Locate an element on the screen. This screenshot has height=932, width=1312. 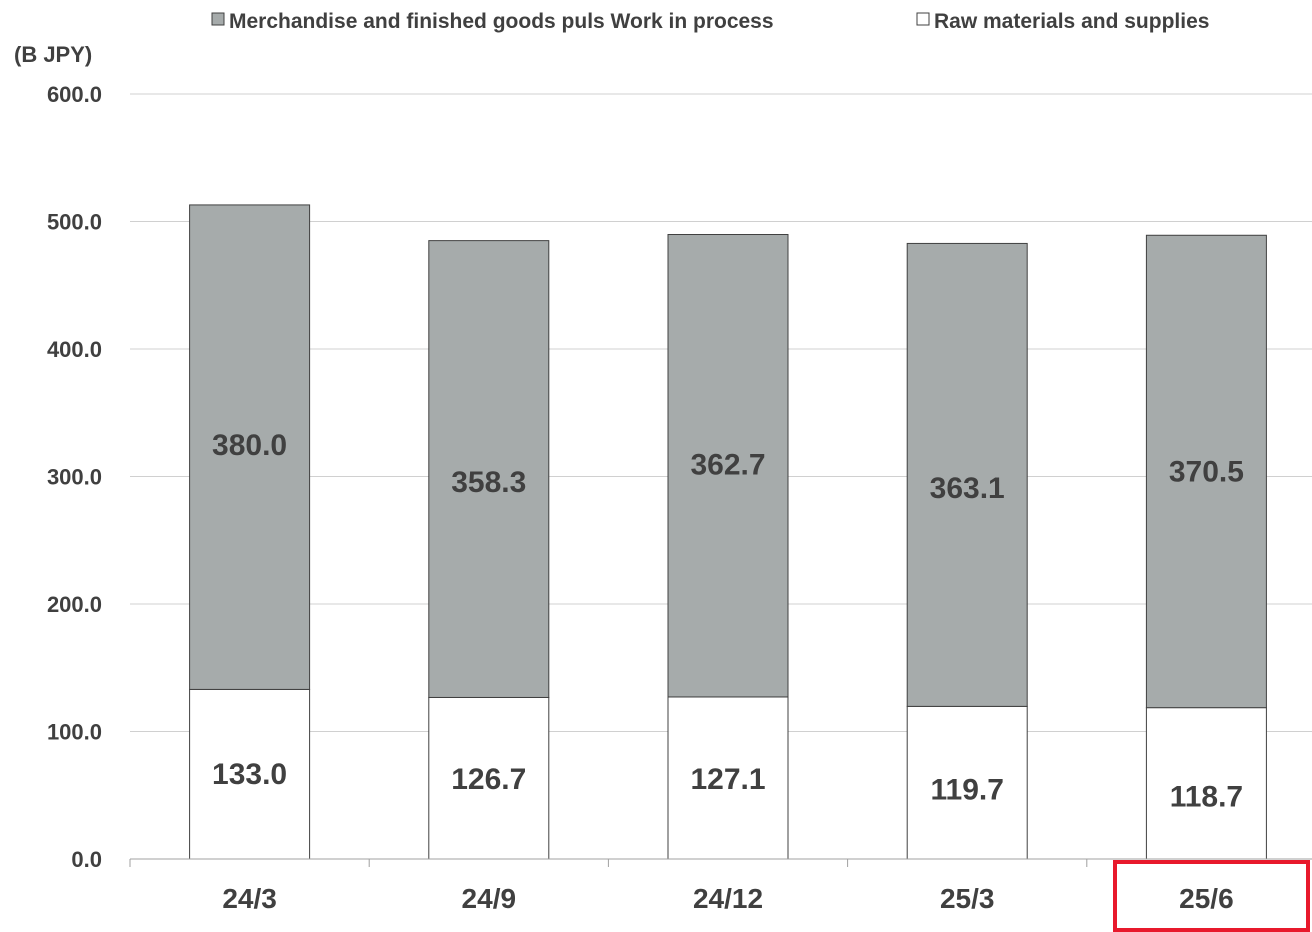
legend-swatch-raw-materials is located at coordinates (923, 19).